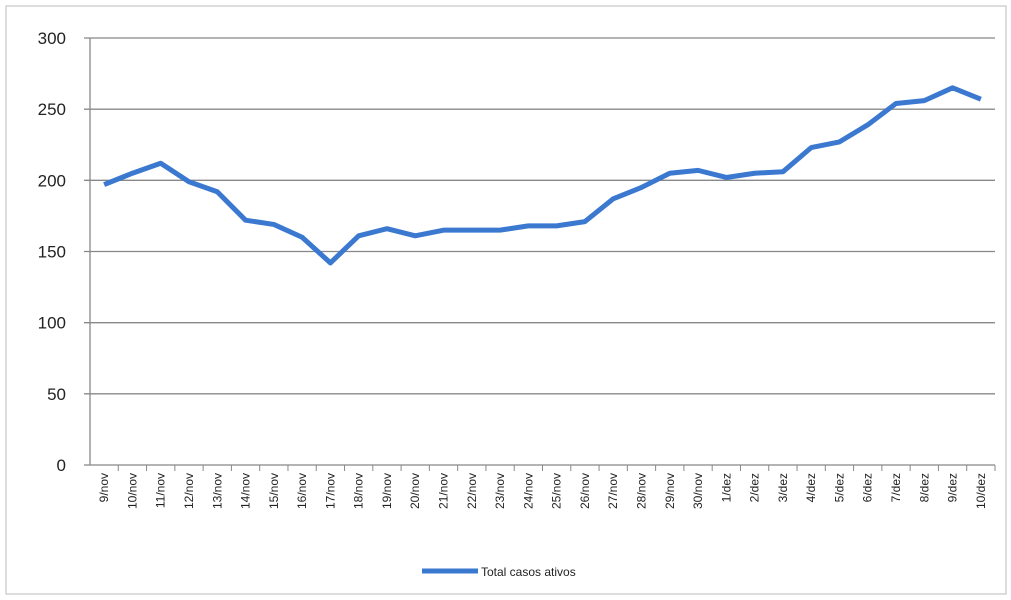 This screenshot has height=600, width=1011. Describe the element at coordinates (387, 491) in the screenshot. I see `x-tick-label: 19/nov` at that location.